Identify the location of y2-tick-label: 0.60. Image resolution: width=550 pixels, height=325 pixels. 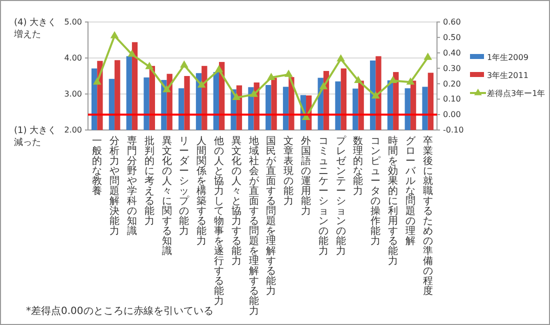
(452, 22).